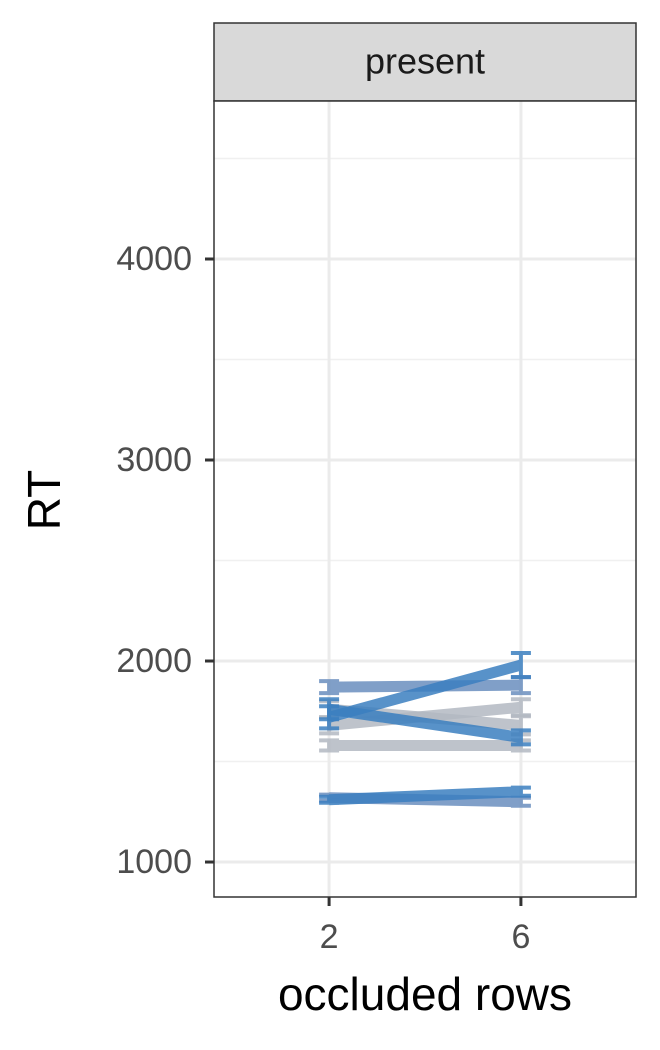  Describe the element at coordinates (520, 937) in the screenshot. I see `x-tick-label: 6` at that location.